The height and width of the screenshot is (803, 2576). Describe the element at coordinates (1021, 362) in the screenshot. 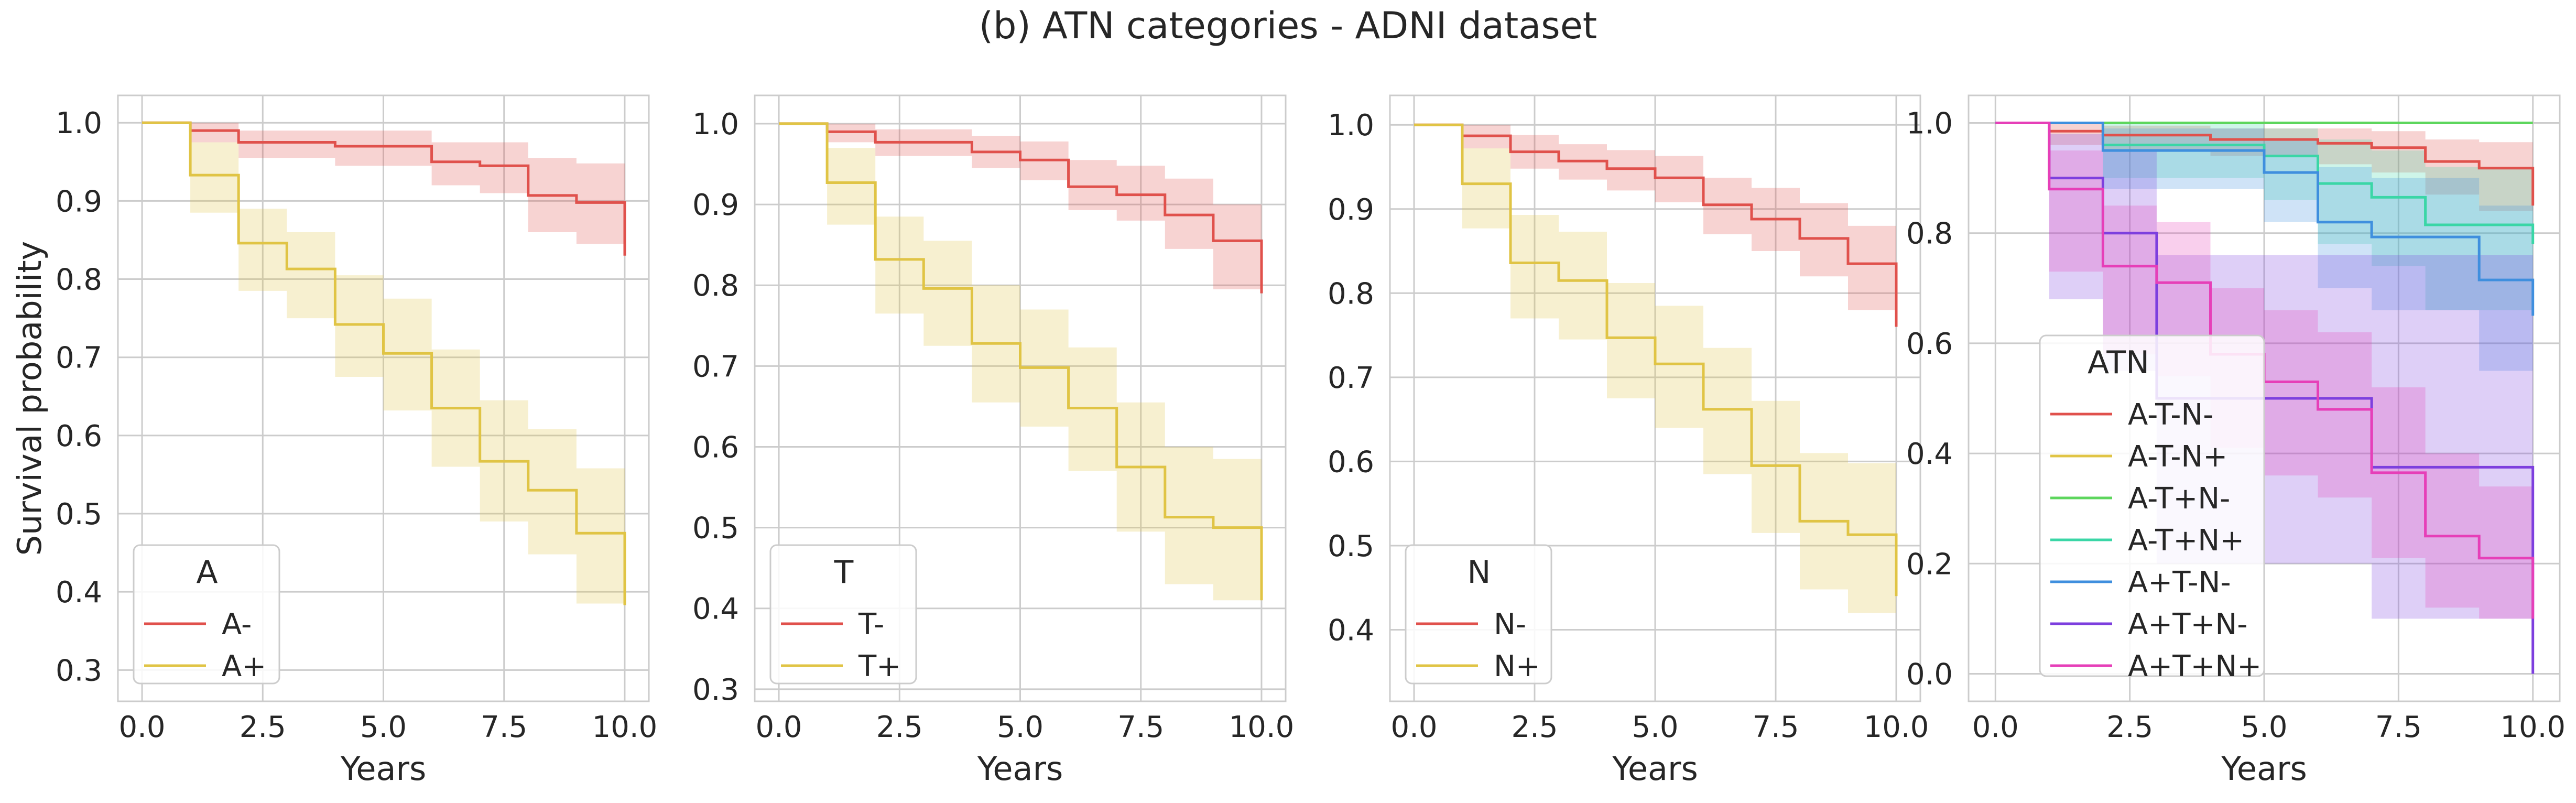

I see `series-line-T+` at that location.